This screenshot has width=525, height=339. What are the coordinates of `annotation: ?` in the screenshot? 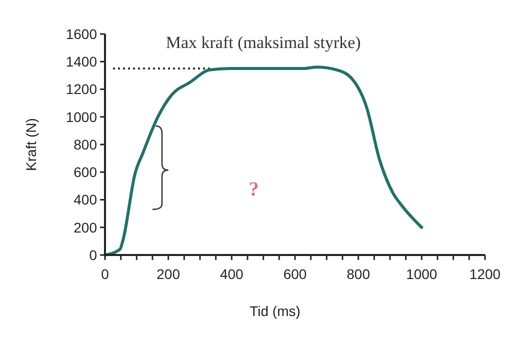 It's located at (253, 189).